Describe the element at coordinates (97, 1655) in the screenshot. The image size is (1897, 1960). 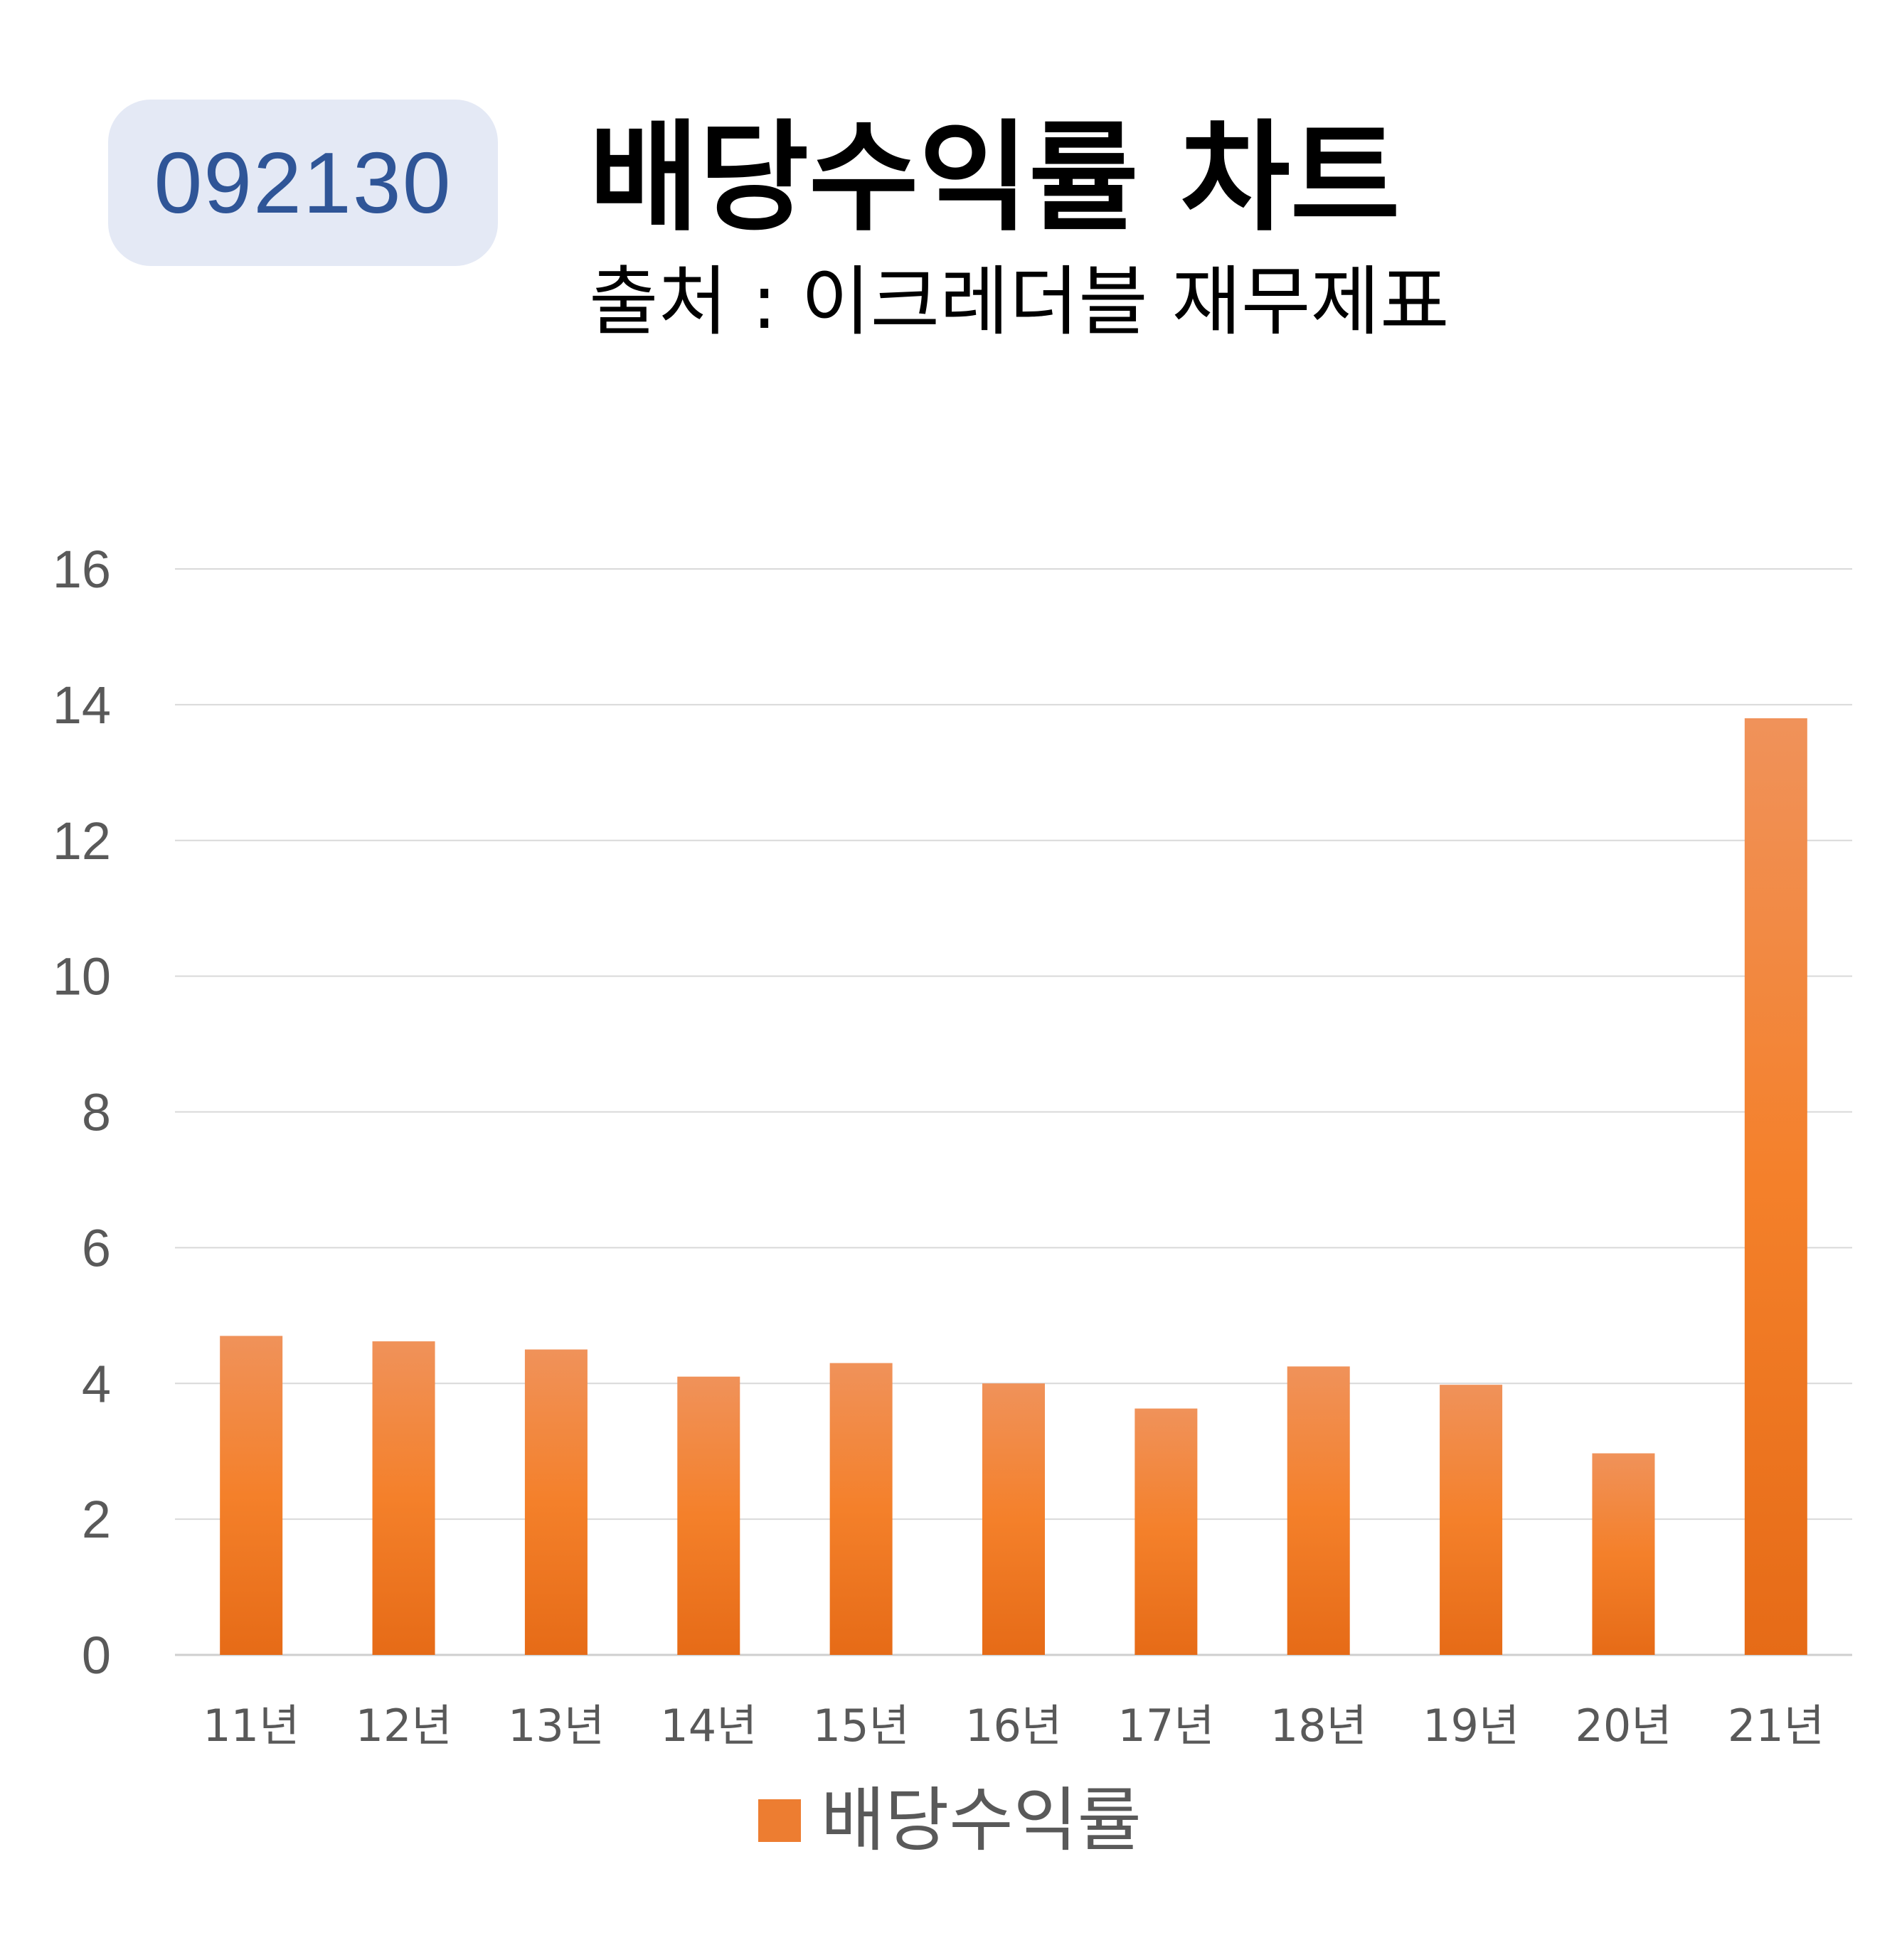
I see `y-tick-label: 0` at that location.